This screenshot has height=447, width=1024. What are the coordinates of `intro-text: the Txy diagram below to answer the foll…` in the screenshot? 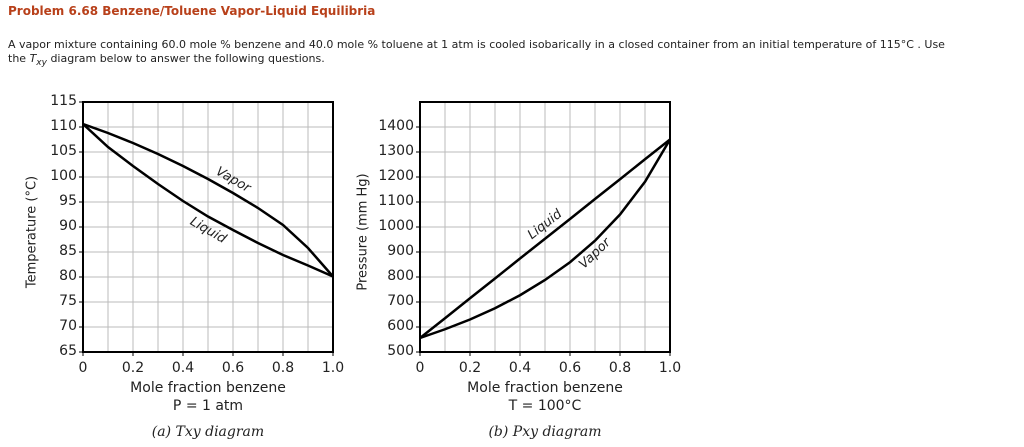 It's located at (513, 61).